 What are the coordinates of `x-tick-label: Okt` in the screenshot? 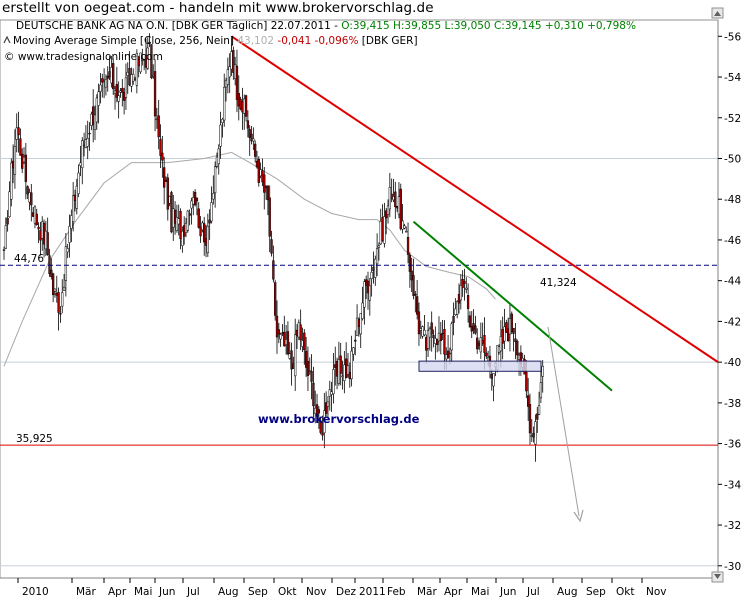 It's located at (625, 592).